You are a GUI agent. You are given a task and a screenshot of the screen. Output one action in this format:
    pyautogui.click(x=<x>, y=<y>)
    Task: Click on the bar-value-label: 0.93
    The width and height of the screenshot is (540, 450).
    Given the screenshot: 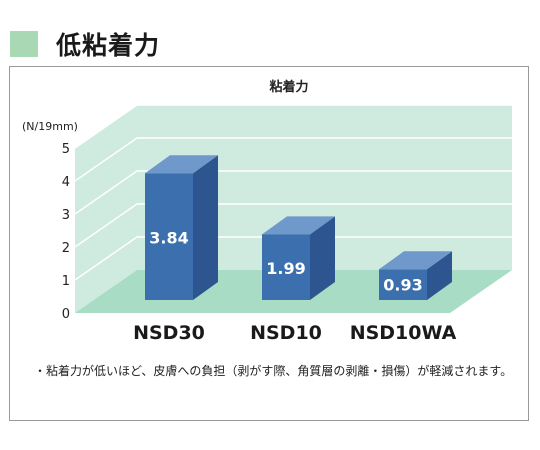 What is the action you would take?
    pyautogui.click(x=402, y=285)
    